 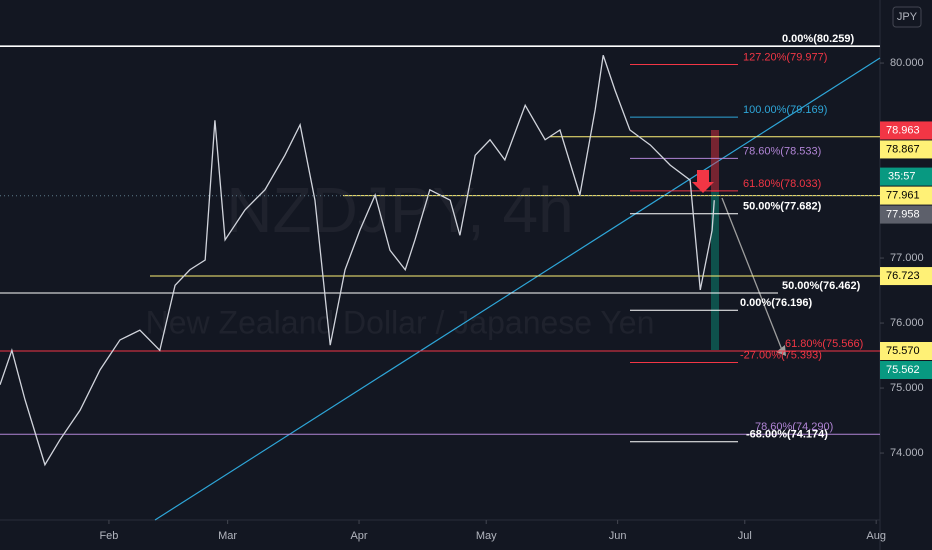 I want to click on level-label: 100.00%(79.169), so click(x=785, y=110).